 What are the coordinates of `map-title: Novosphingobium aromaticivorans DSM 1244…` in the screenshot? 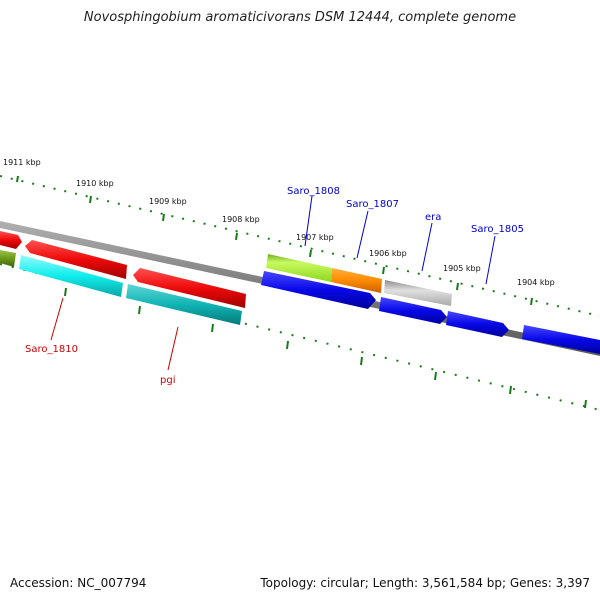 It's located at (300, 17).